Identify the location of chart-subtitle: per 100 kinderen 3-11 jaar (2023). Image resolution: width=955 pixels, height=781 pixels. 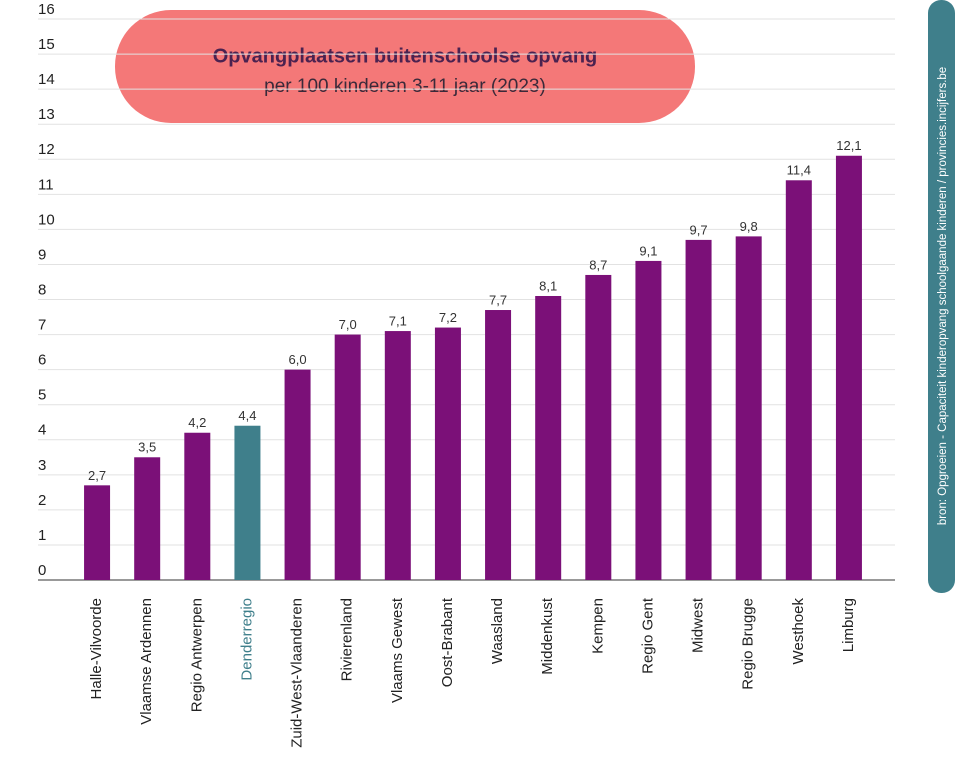
(405, 86).